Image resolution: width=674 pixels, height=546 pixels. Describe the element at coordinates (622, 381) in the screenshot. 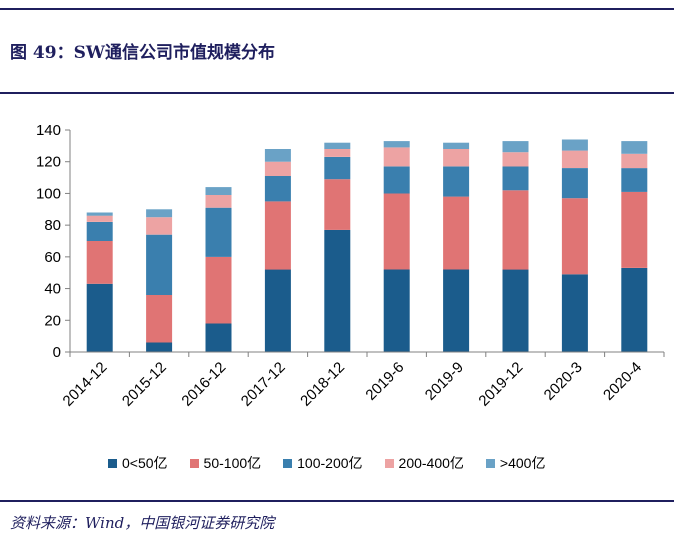

I see `x-tick-label: 2020-4` at that location.